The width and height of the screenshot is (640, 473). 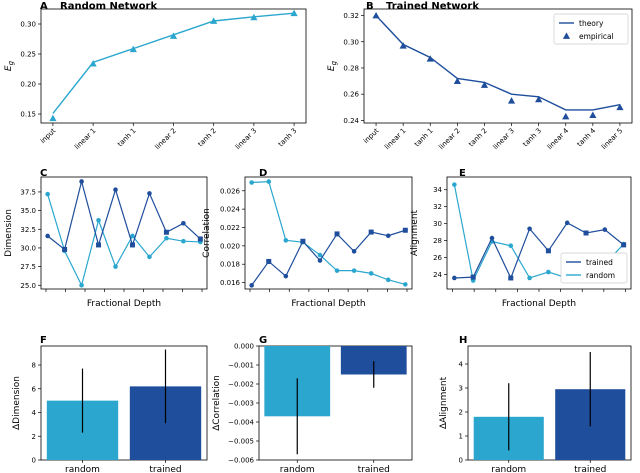 I want to click on y-tick-label: 26, so click(x=437, y=258).